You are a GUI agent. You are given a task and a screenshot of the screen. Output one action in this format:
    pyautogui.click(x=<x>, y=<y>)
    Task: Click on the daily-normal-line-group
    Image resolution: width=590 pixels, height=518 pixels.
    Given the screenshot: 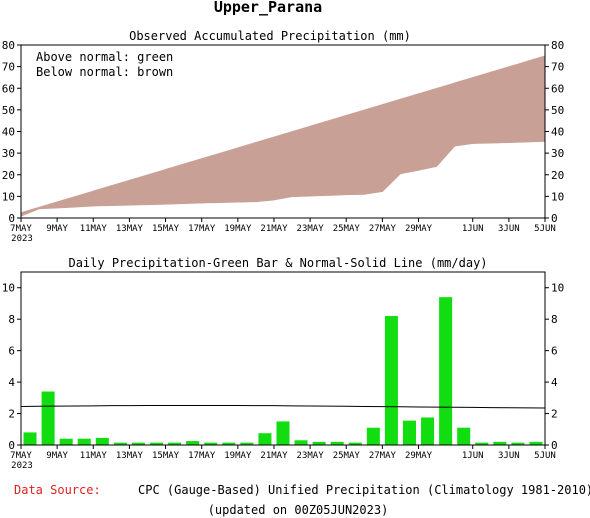 What is the action you would take?
    pyautogui.click(x=283, y=407)
    